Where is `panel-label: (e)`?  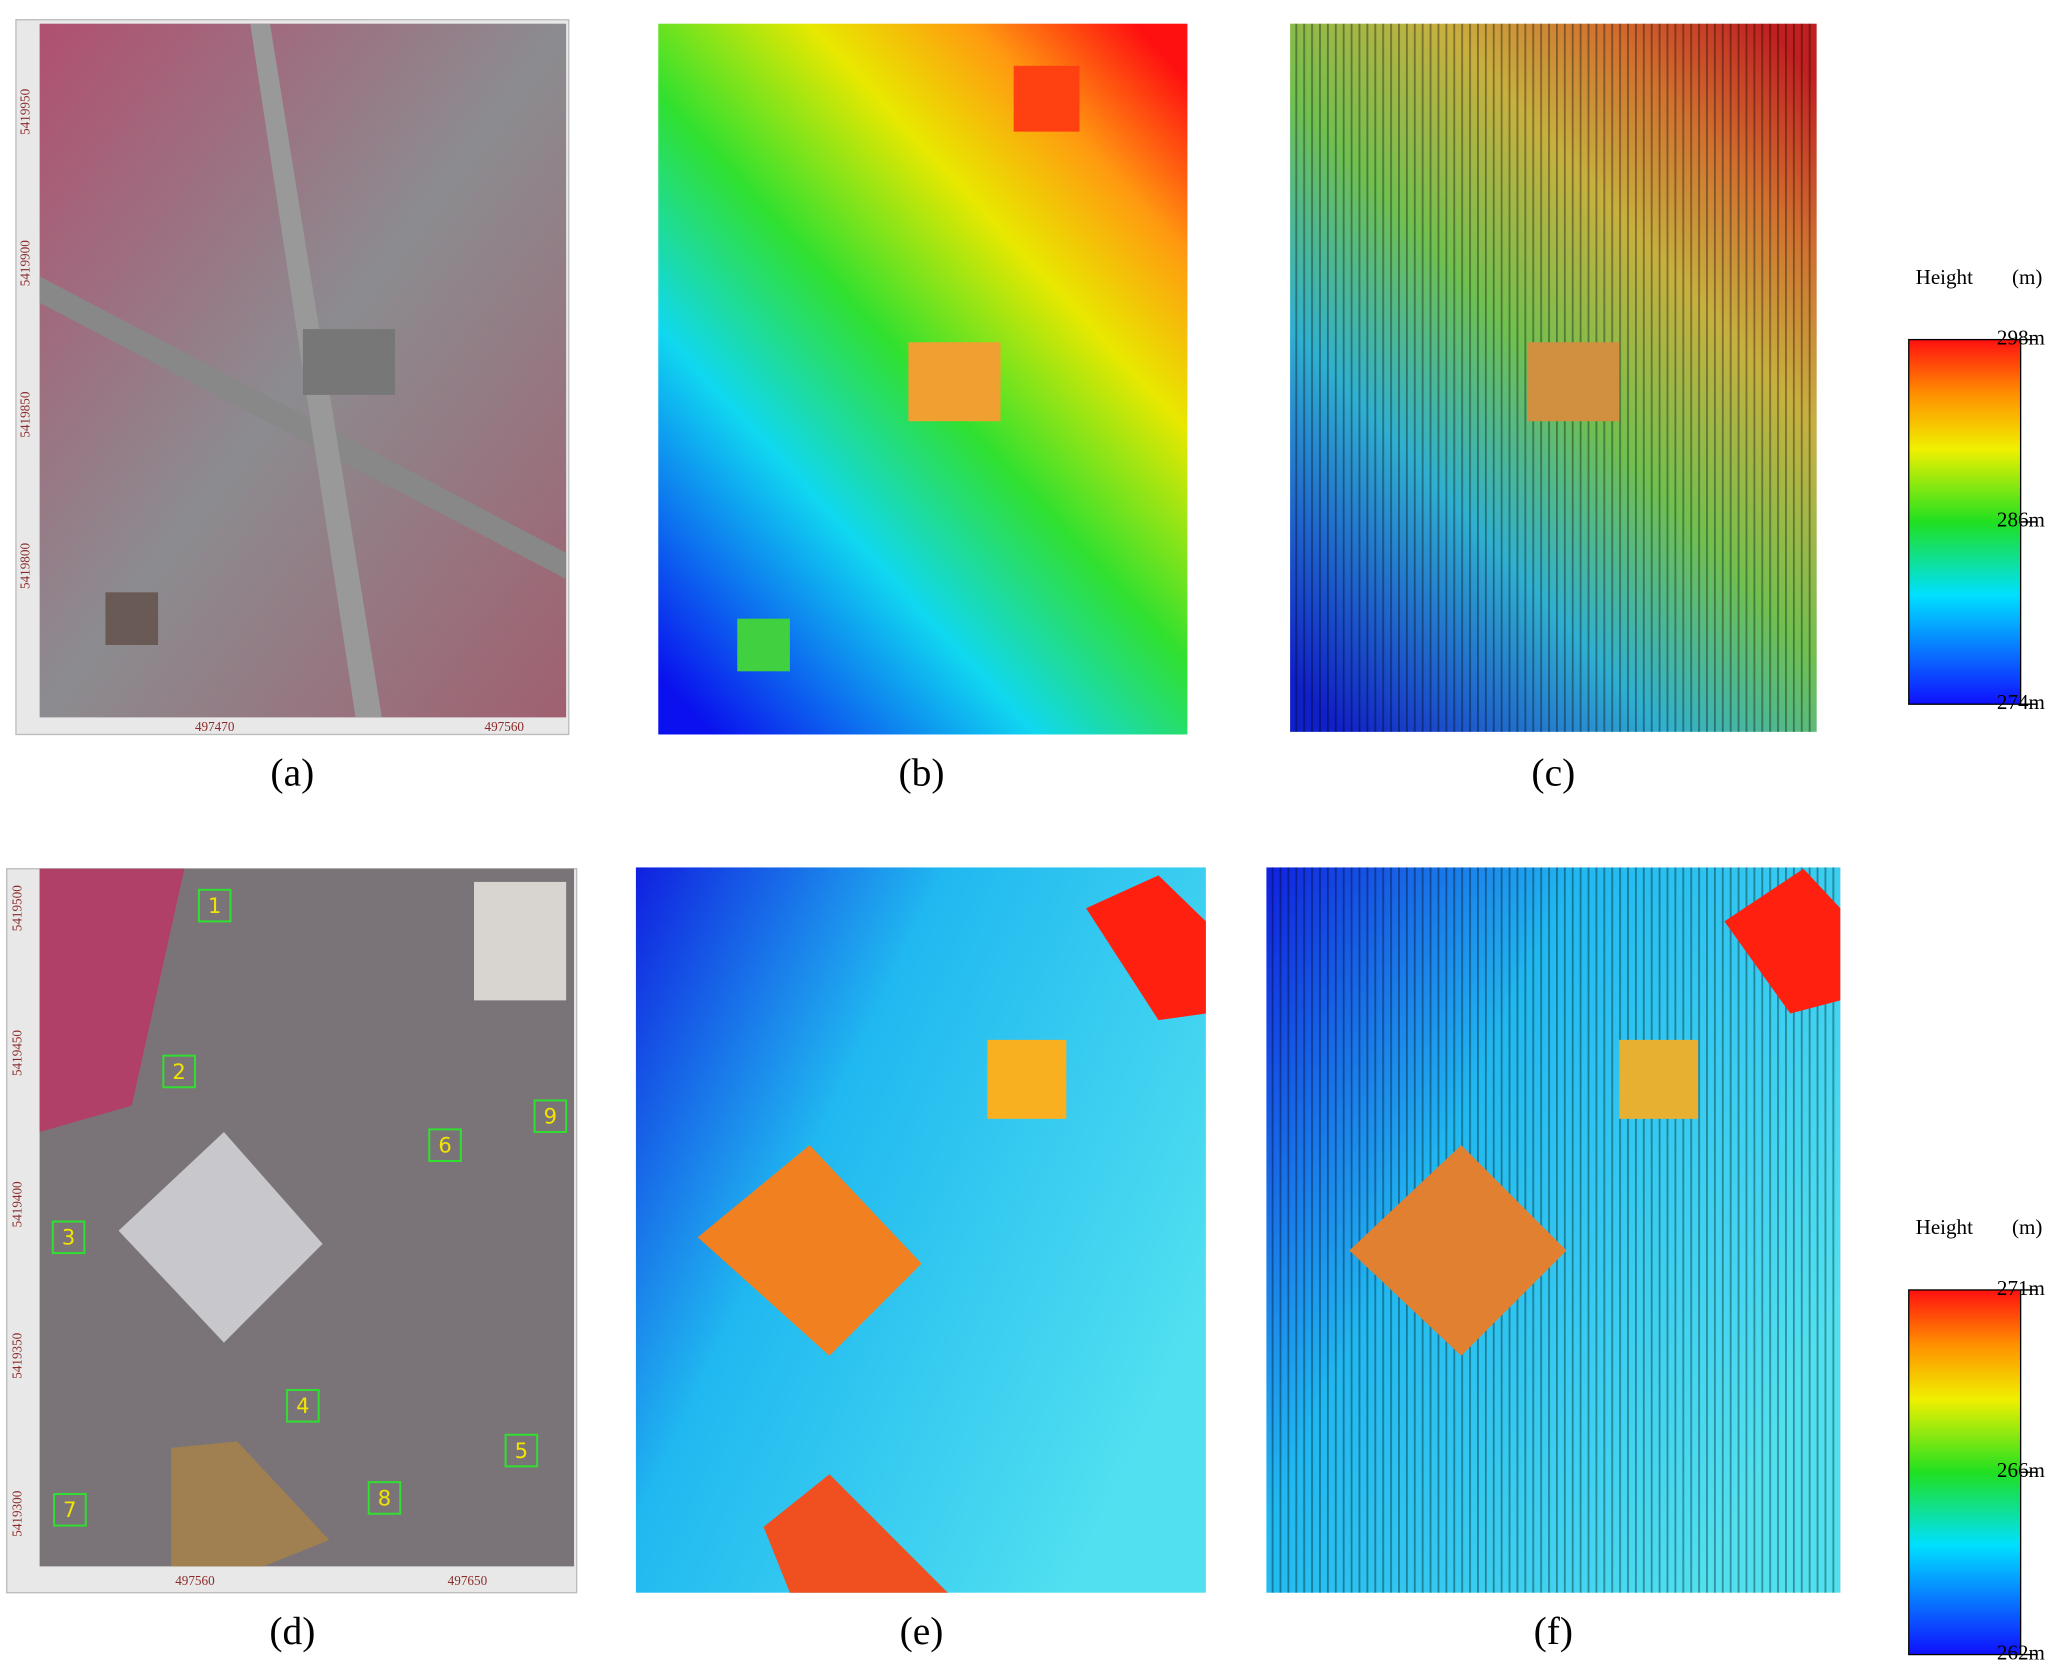
panel-label: (e) is located at coordinates (922, 1631).